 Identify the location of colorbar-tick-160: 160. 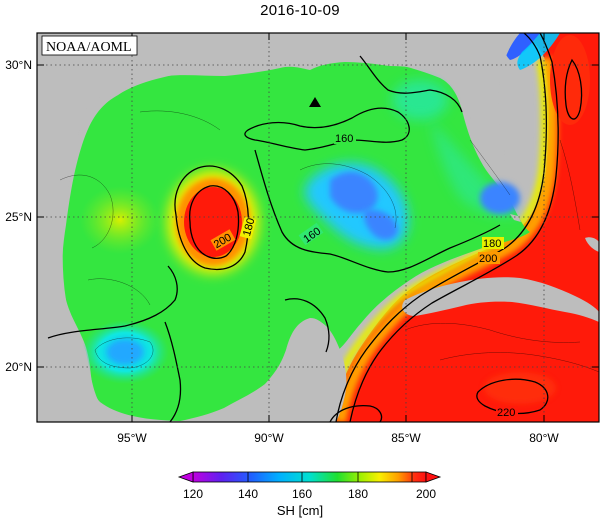
(302, 494).